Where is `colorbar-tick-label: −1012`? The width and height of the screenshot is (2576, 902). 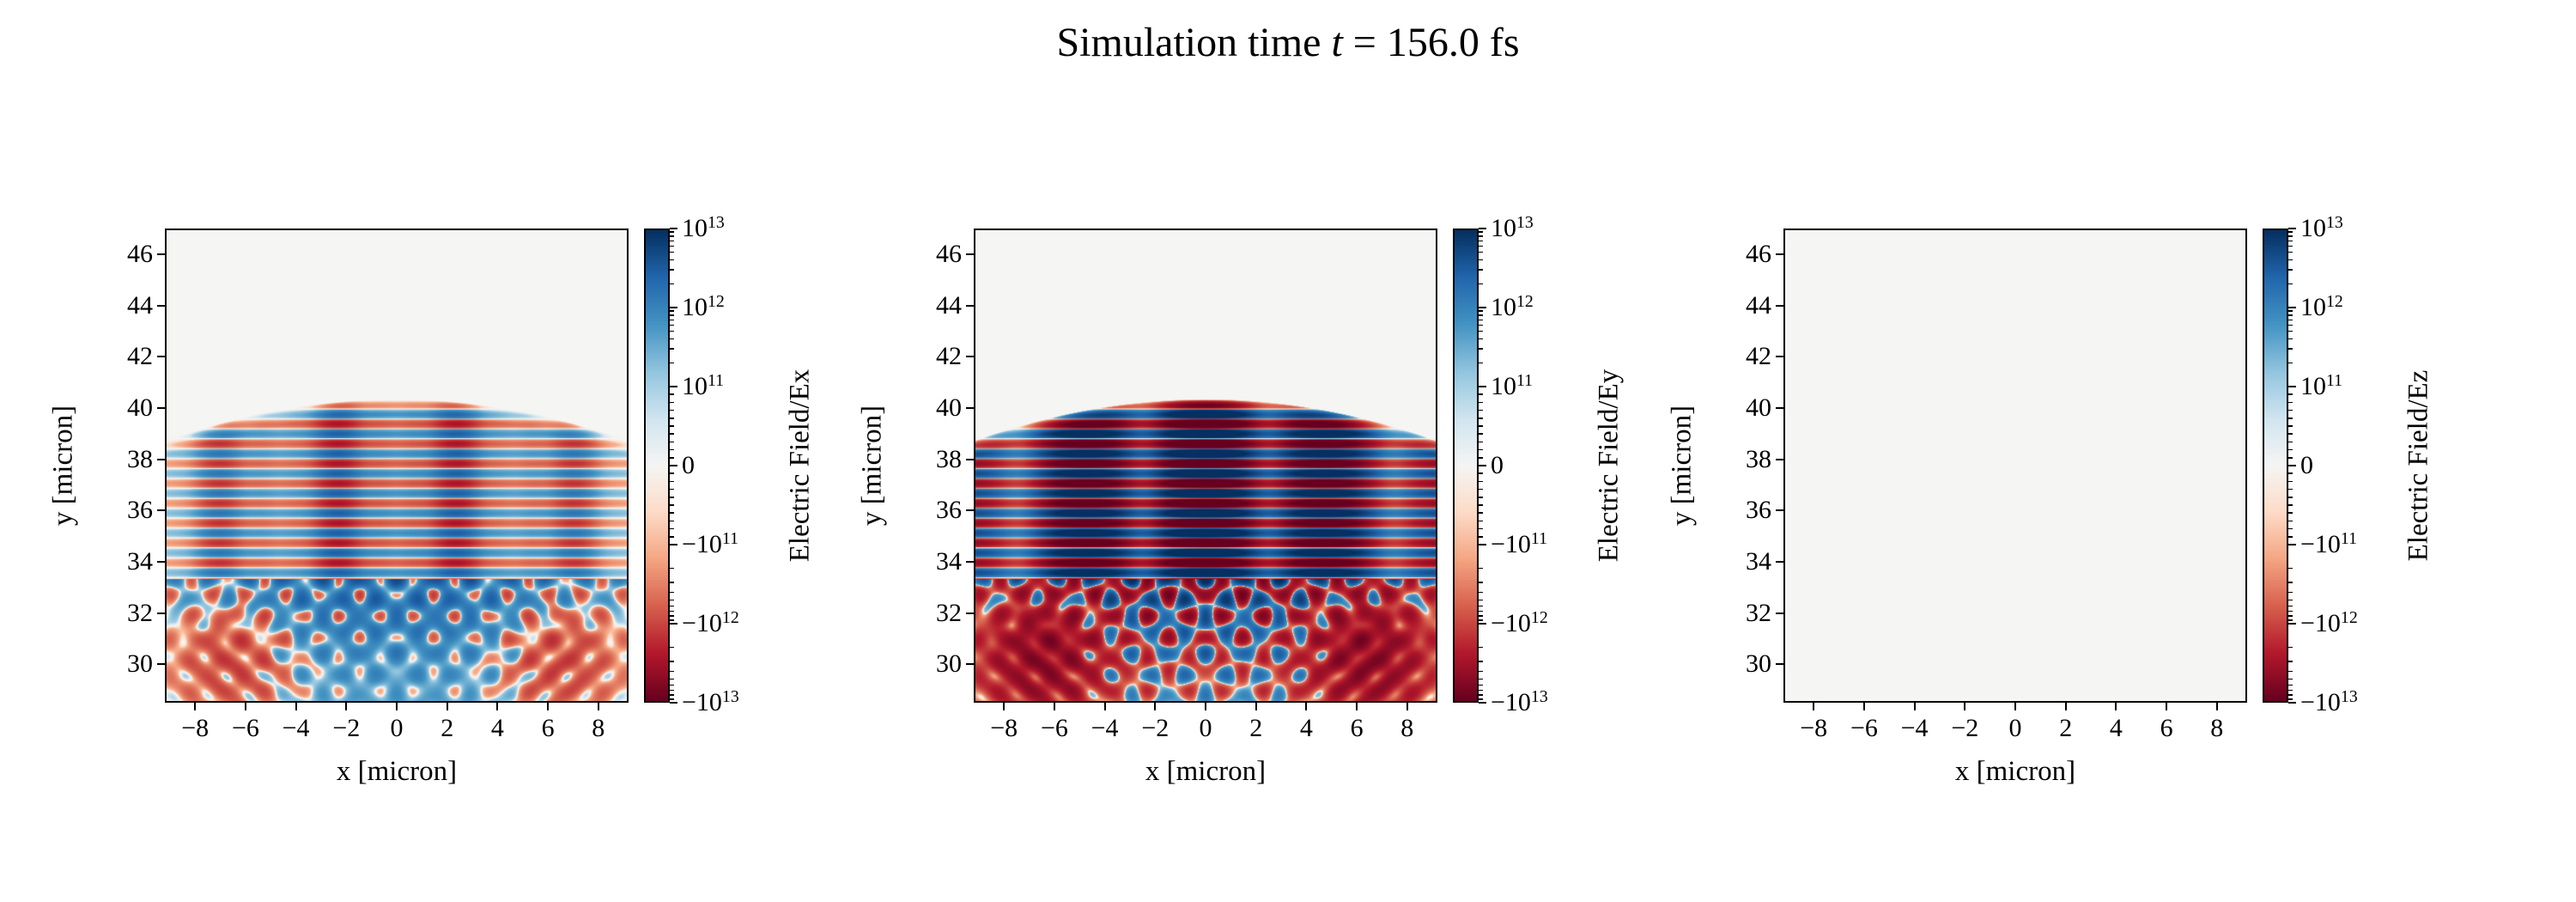
colorbar-tick-label: −1012 is located at coordinates (1519, 622).